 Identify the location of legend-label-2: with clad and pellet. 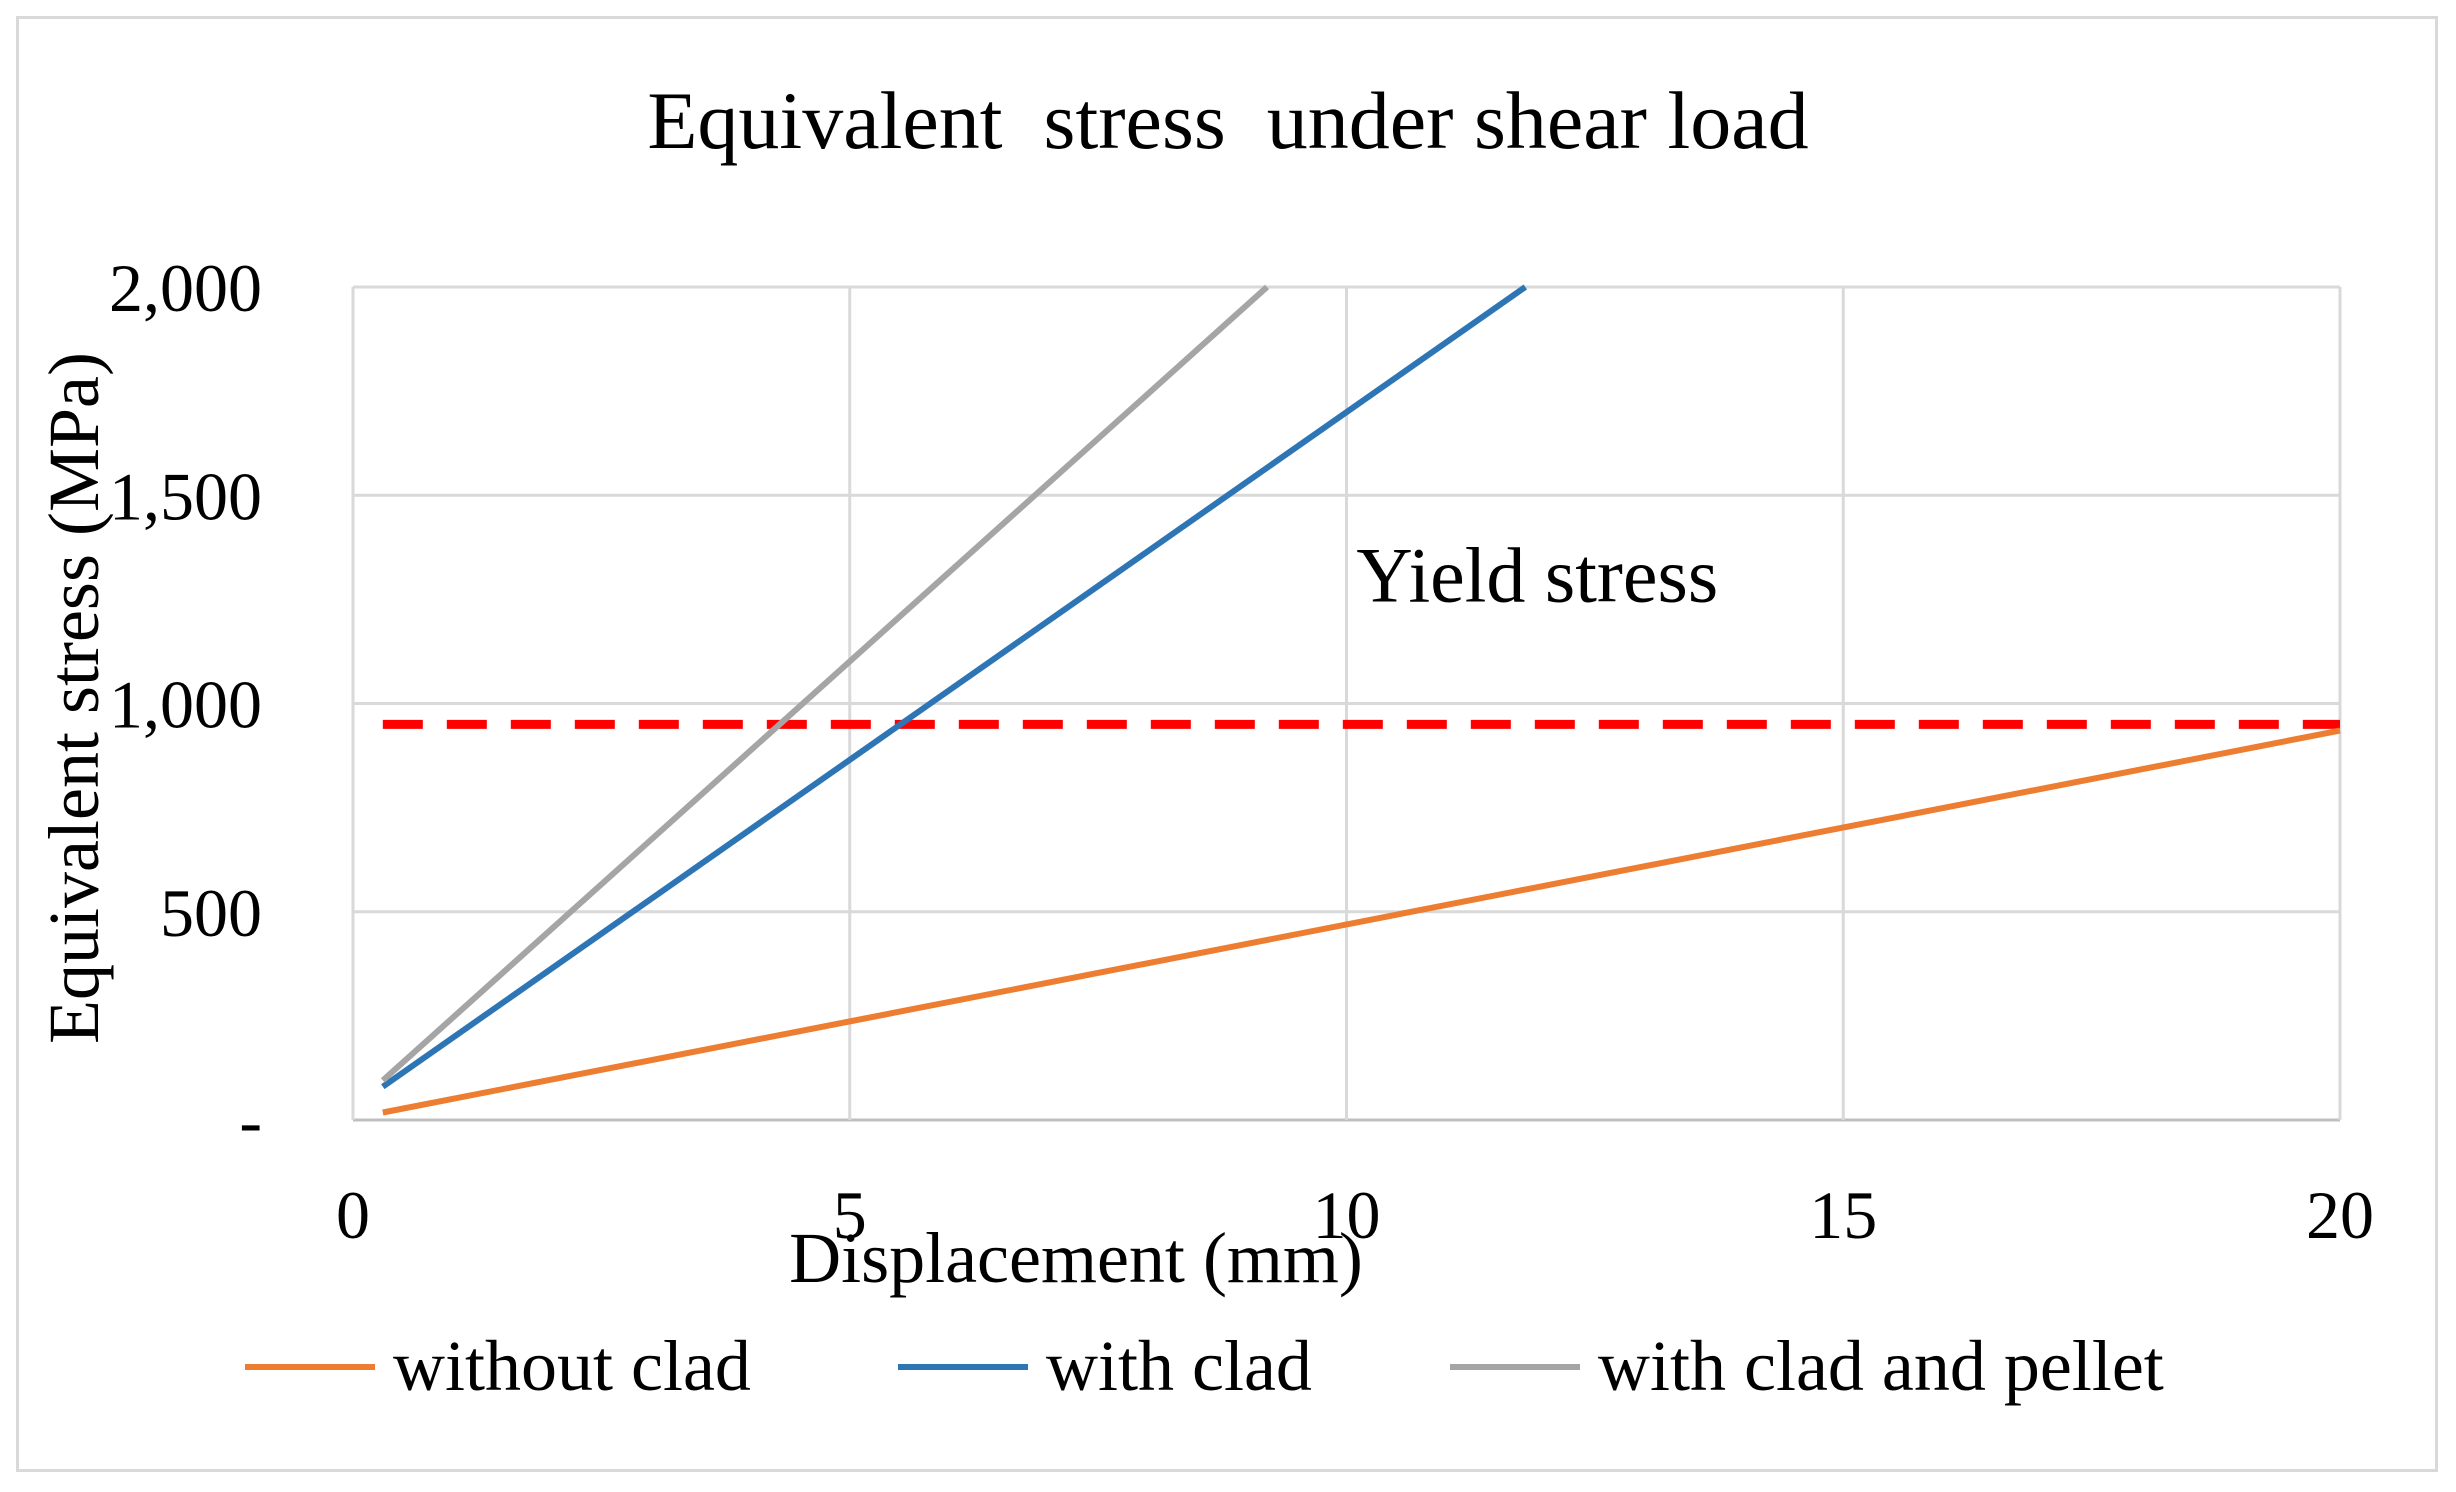
(1881, 1366).